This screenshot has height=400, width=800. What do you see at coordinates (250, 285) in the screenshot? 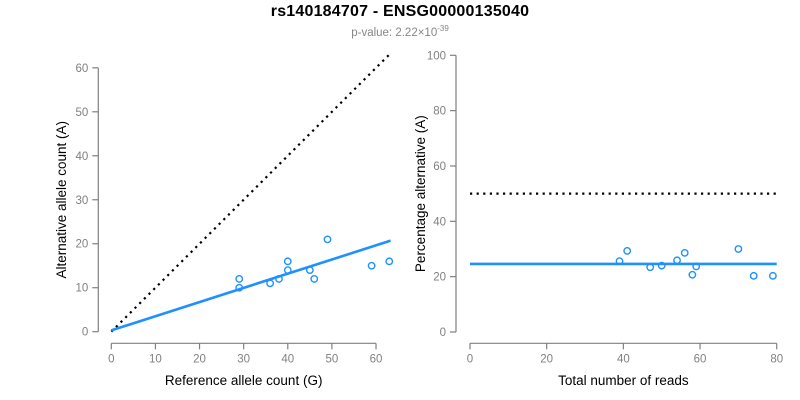
I see `fit-line` at bounding box center [250, 285].